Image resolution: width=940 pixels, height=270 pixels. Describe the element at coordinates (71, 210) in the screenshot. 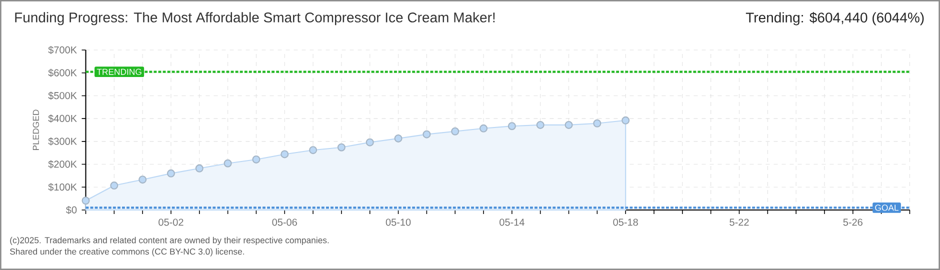

I see `y-tick-label: $0` at that location.